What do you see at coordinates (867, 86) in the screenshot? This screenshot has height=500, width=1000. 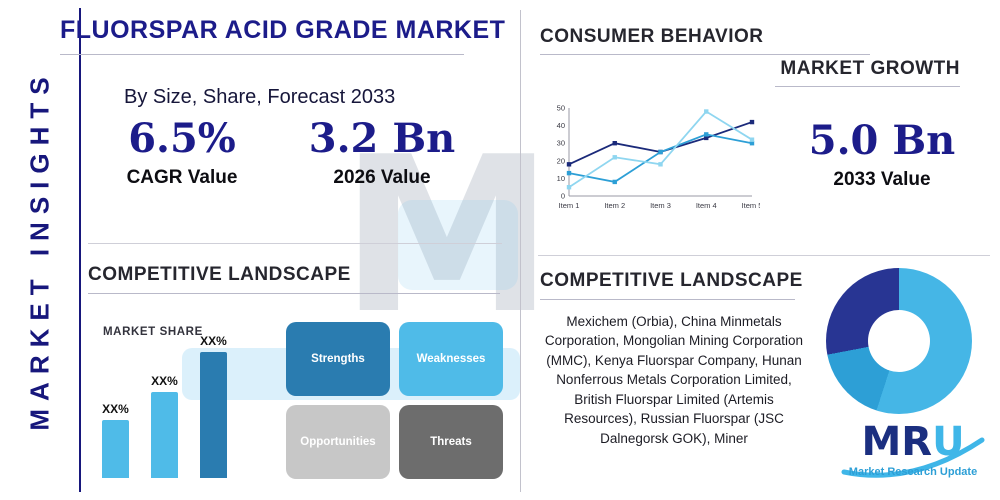 I see `market-growth-underline` at bounding box center [867, 86].